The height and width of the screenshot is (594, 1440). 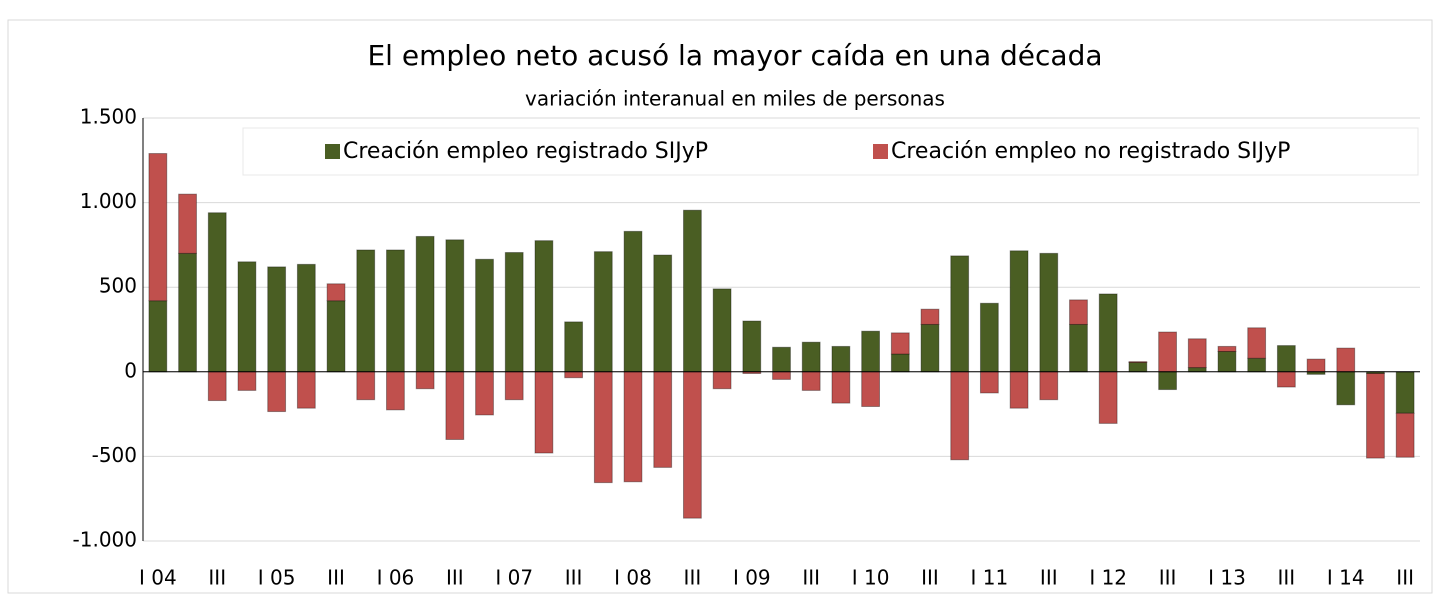 What do you see at coordinates (1108, 578) in the screenshot?
I see `x-tick-label: I 12` at bounding box center [1108, 578].